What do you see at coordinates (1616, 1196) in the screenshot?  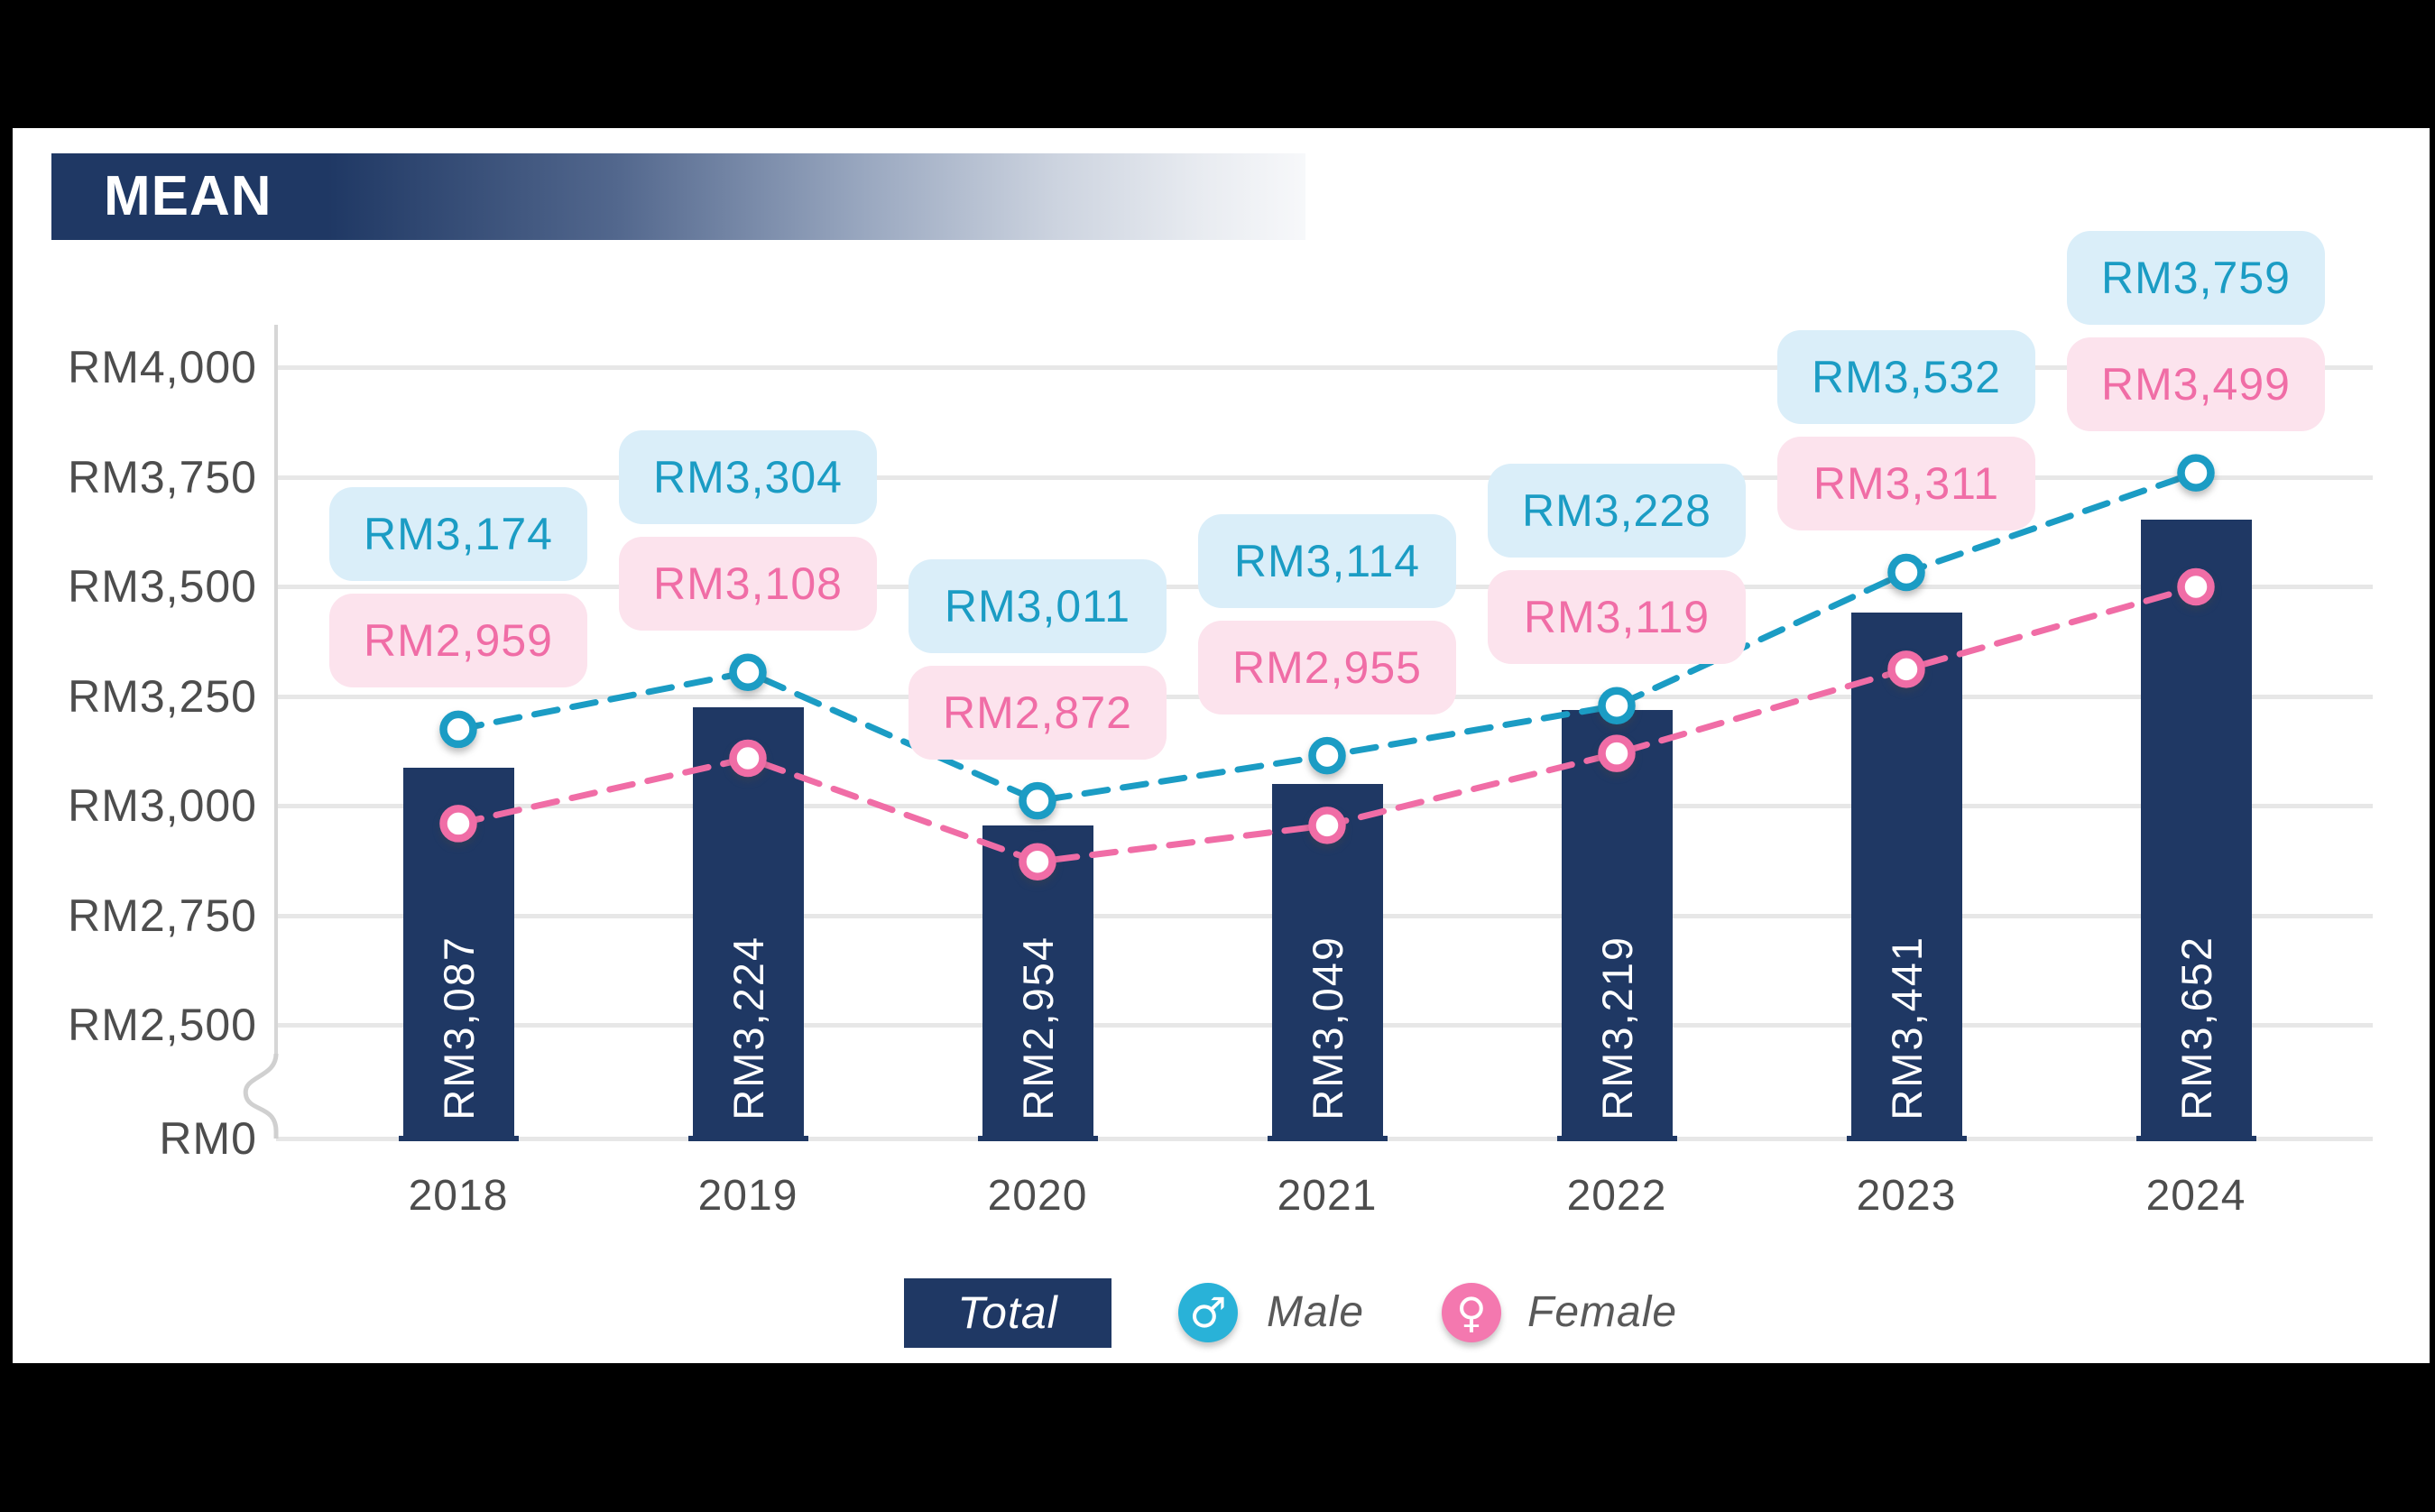 I see `x-axis-year-label: 2022` at bounding box center [1616, 1196].